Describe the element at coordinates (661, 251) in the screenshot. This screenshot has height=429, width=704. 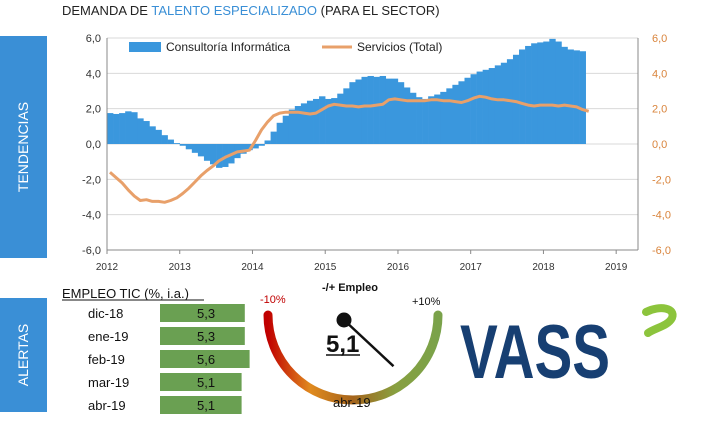
I see `y-tick-right-label: -6,0` at that location.